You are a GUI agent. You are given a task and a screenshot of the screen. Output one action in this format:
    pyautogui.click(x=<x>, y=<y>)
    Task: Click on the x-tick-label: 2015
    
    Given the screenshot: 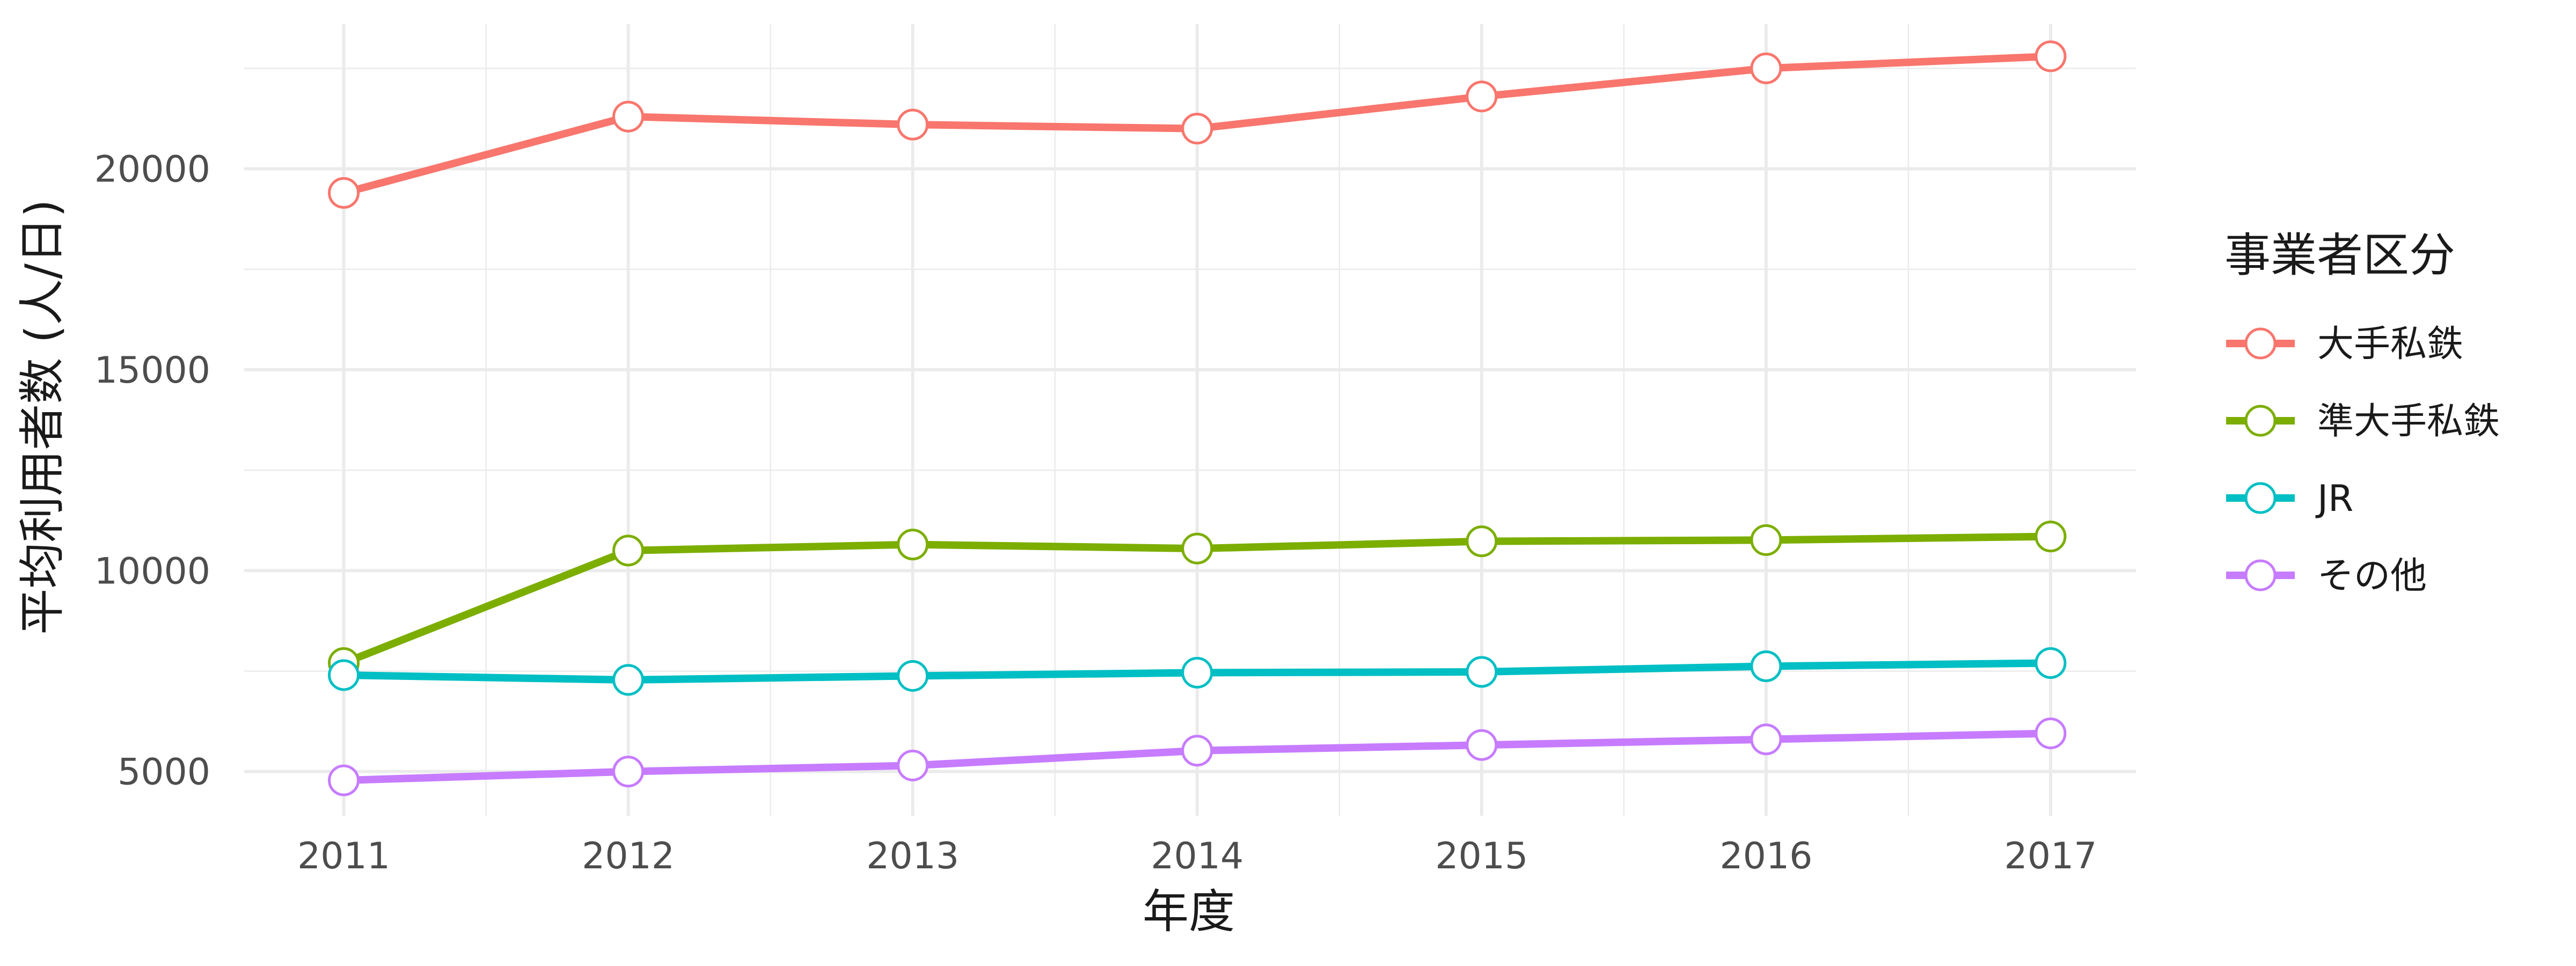 What is the action you would take?
    pyautogui.click(x=1481, y=856)
    